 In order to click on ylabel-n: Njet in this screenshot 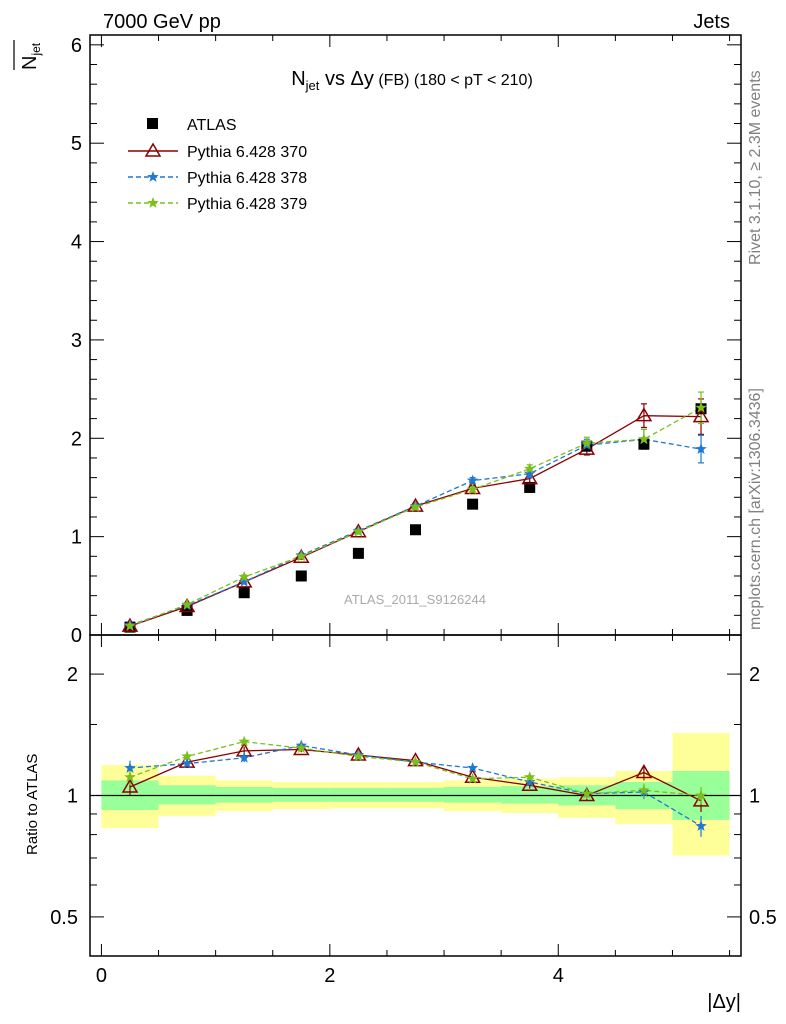, I will do `click(31, 56)`.